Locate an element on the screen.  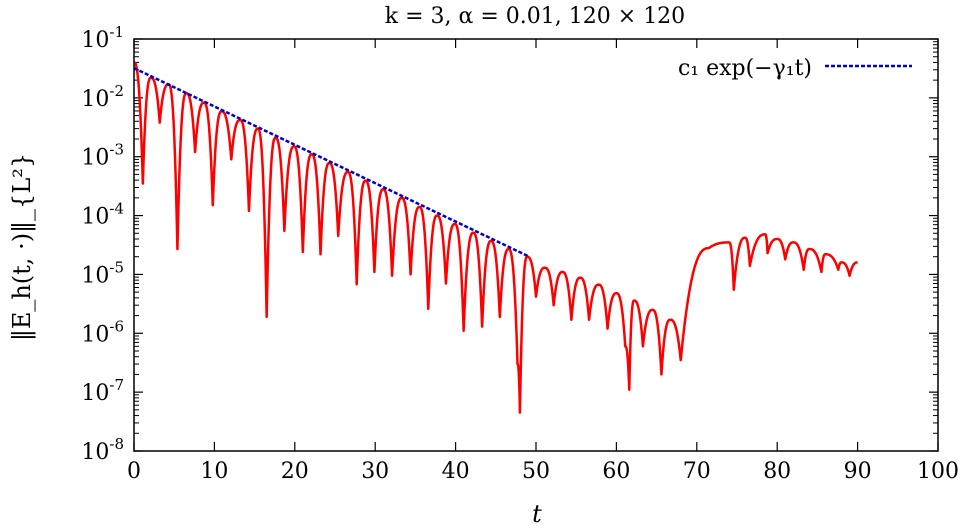
y-tick-label: 10⁻¹ is located at coordinates (102, 38).